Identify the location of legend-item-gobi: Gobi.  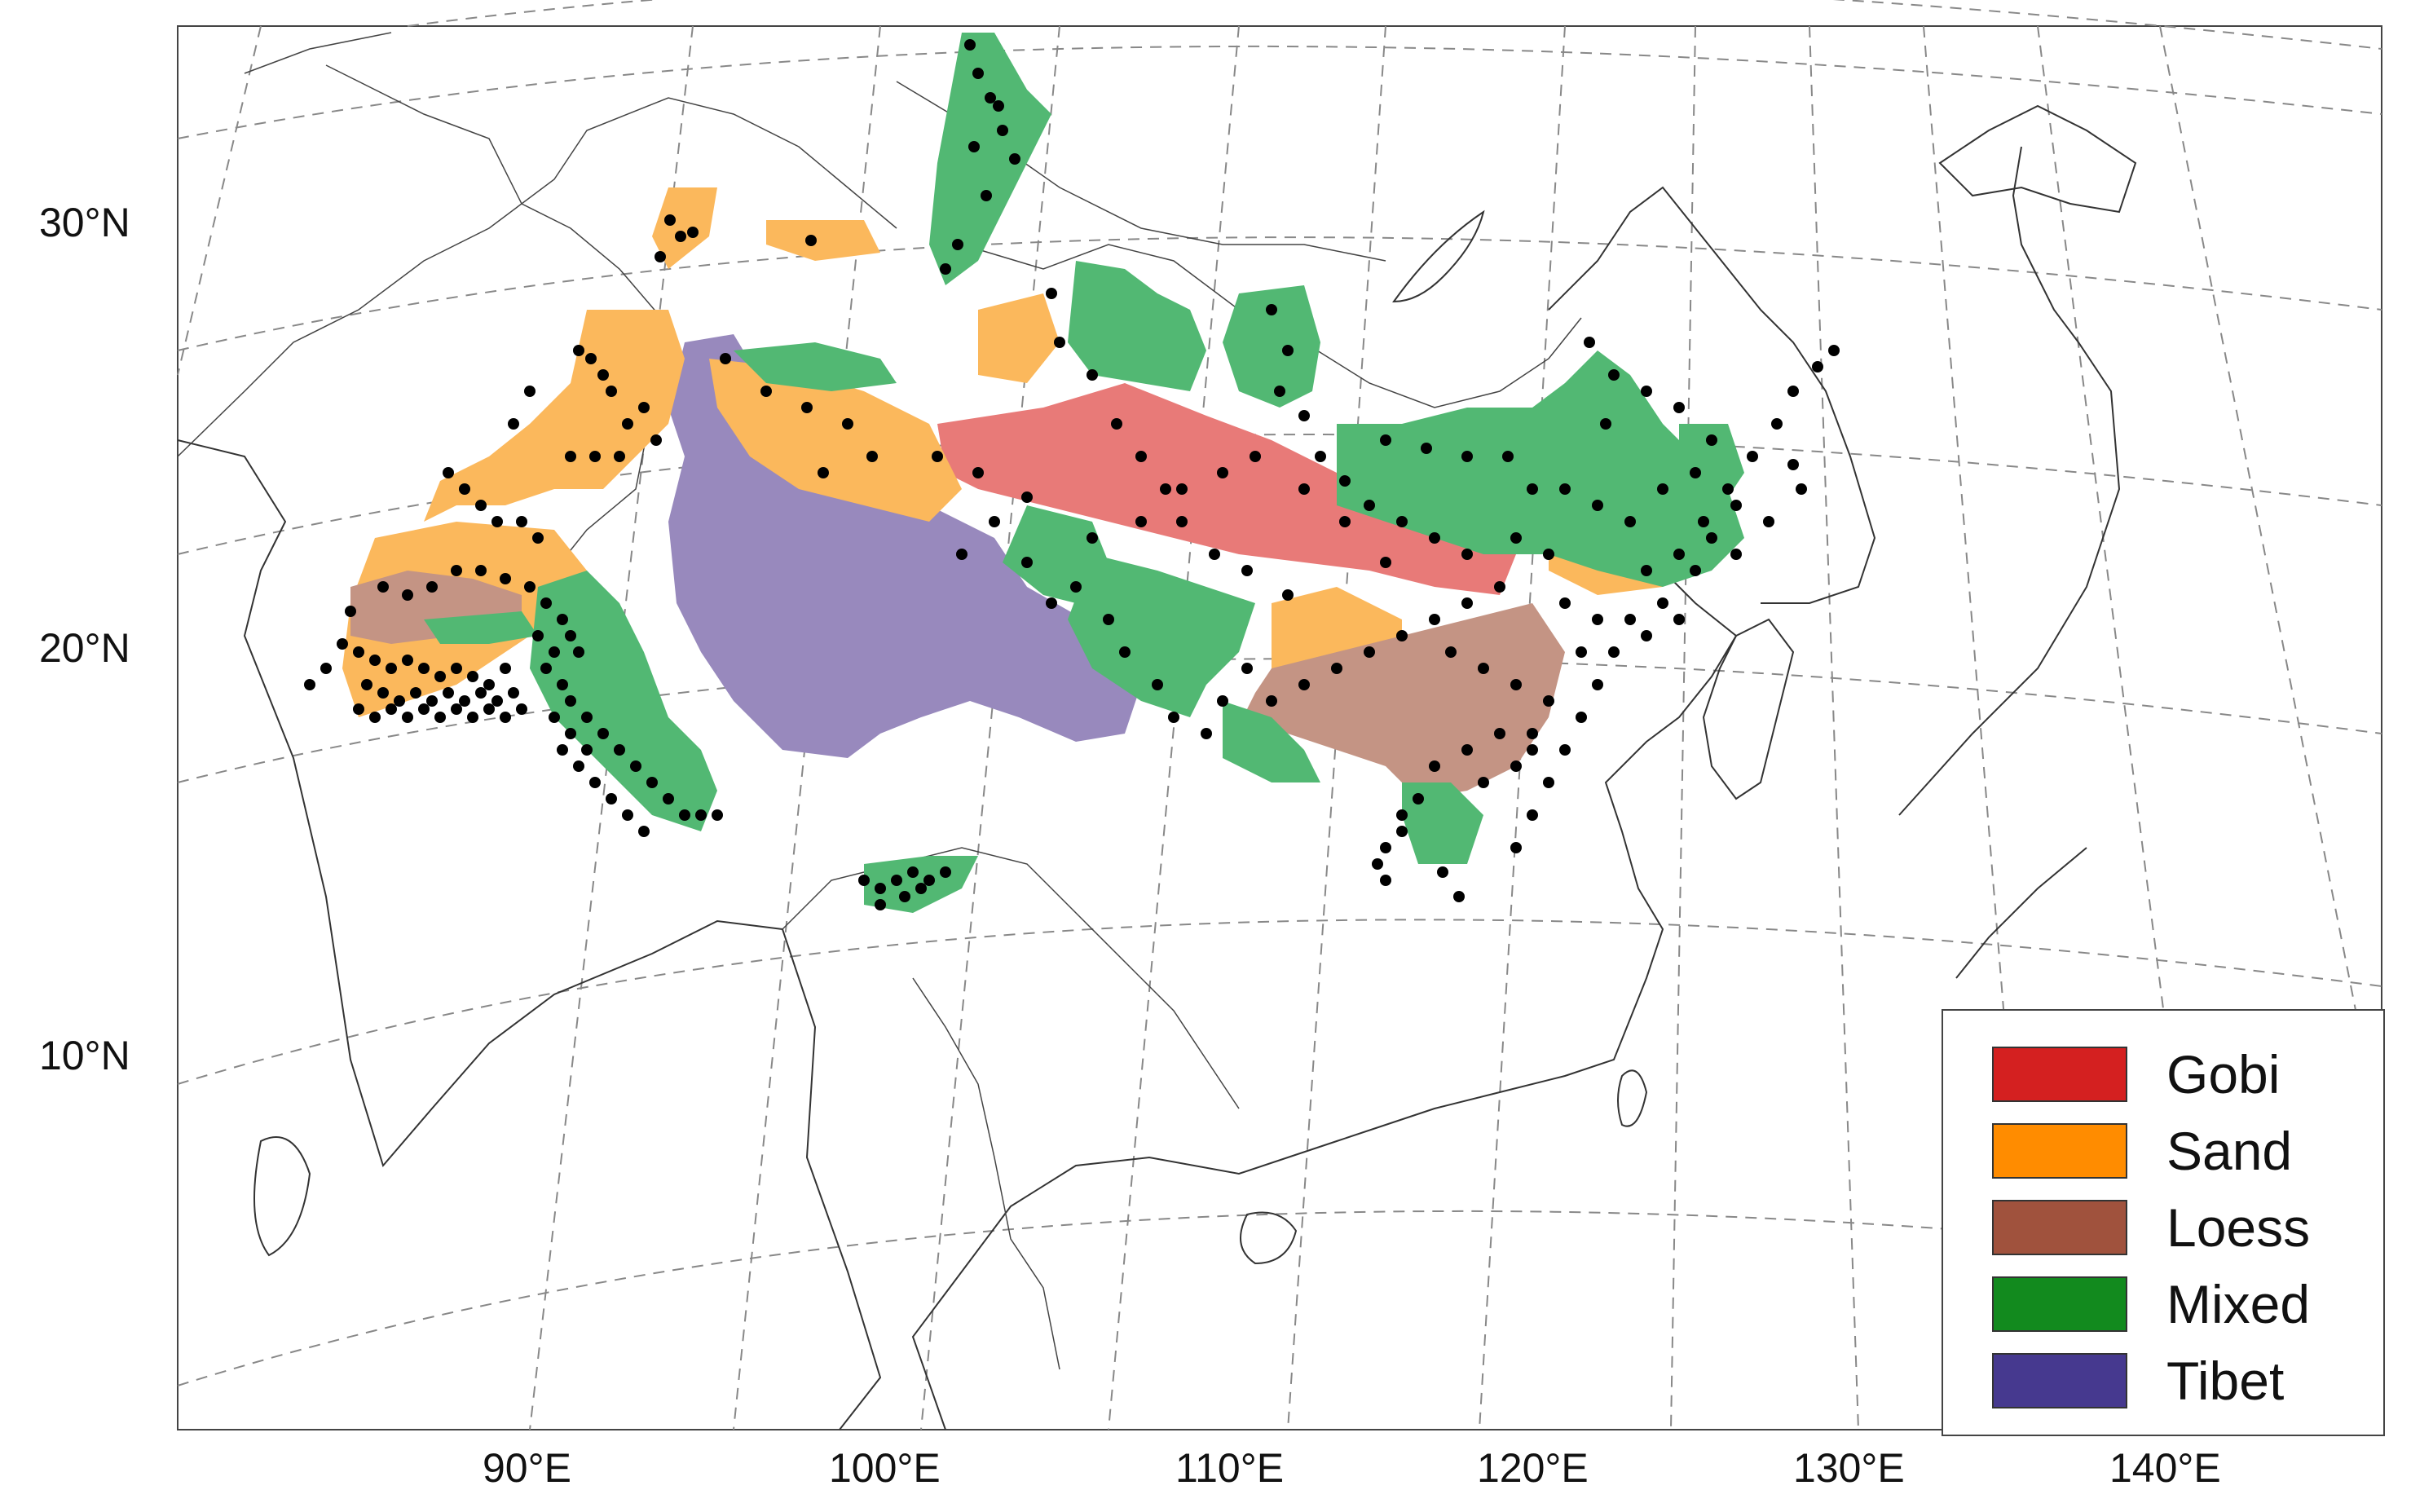
(2163, 1072).